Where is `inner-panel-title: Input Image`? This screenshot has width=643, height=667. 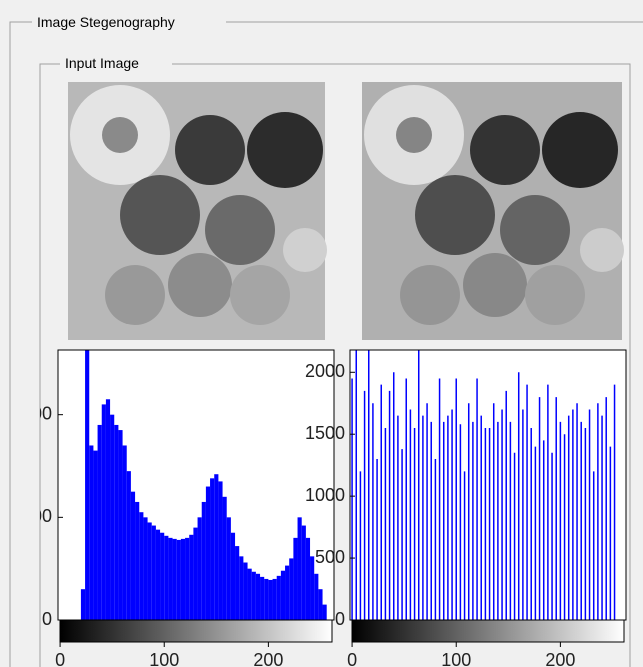 inner-panel-title: Input Image is located at coordinates (102, 63).